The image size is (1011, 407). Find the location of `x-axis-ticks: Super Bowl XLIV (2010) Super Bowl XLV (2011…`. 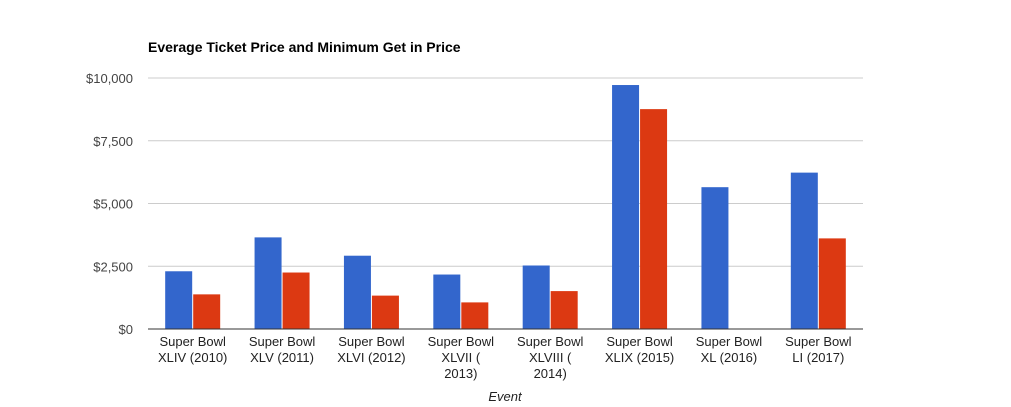

x-axis-ticks: Super Bowl XLIV (2010) Super Bowl XLV (2011… is located at coordinates (505, 357).